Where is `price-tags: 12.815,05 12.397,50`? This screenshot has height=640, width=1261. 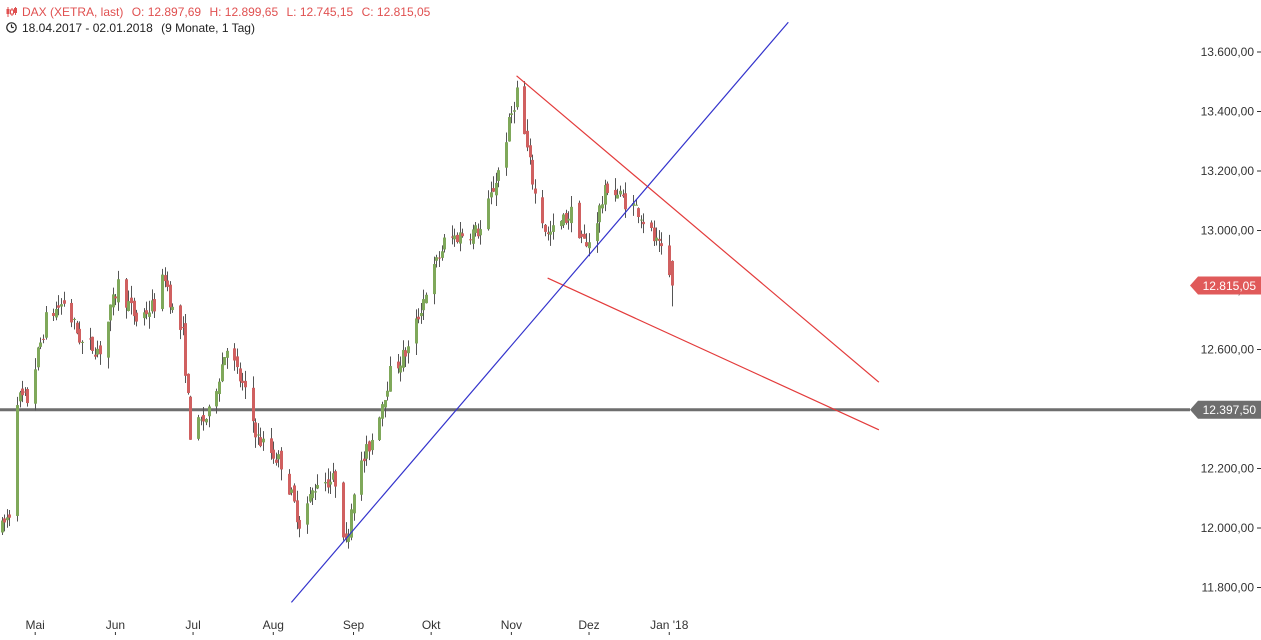
price-tags: 12.815,05 12.397,50 is located at coordinates (1225, 347).